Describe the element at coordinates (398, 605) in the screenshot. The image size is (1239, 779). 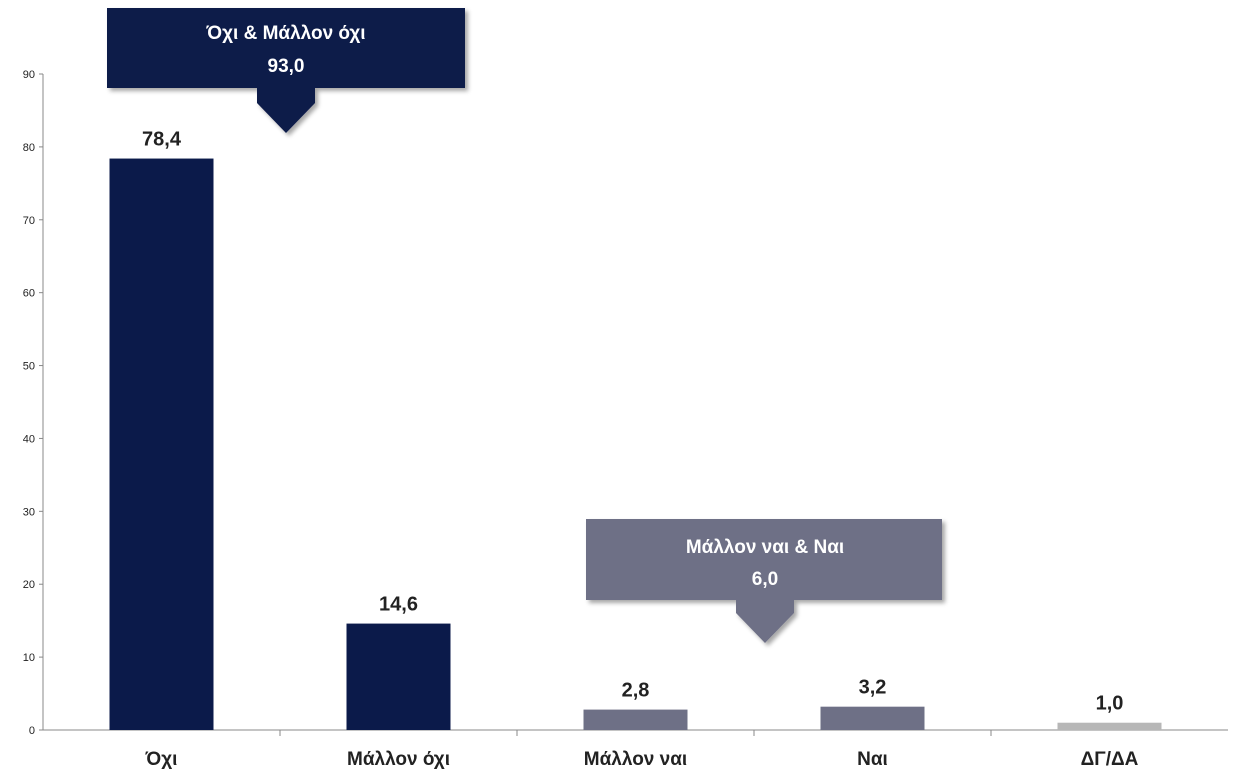
I see `bar-value-label: 14,6` at that location.